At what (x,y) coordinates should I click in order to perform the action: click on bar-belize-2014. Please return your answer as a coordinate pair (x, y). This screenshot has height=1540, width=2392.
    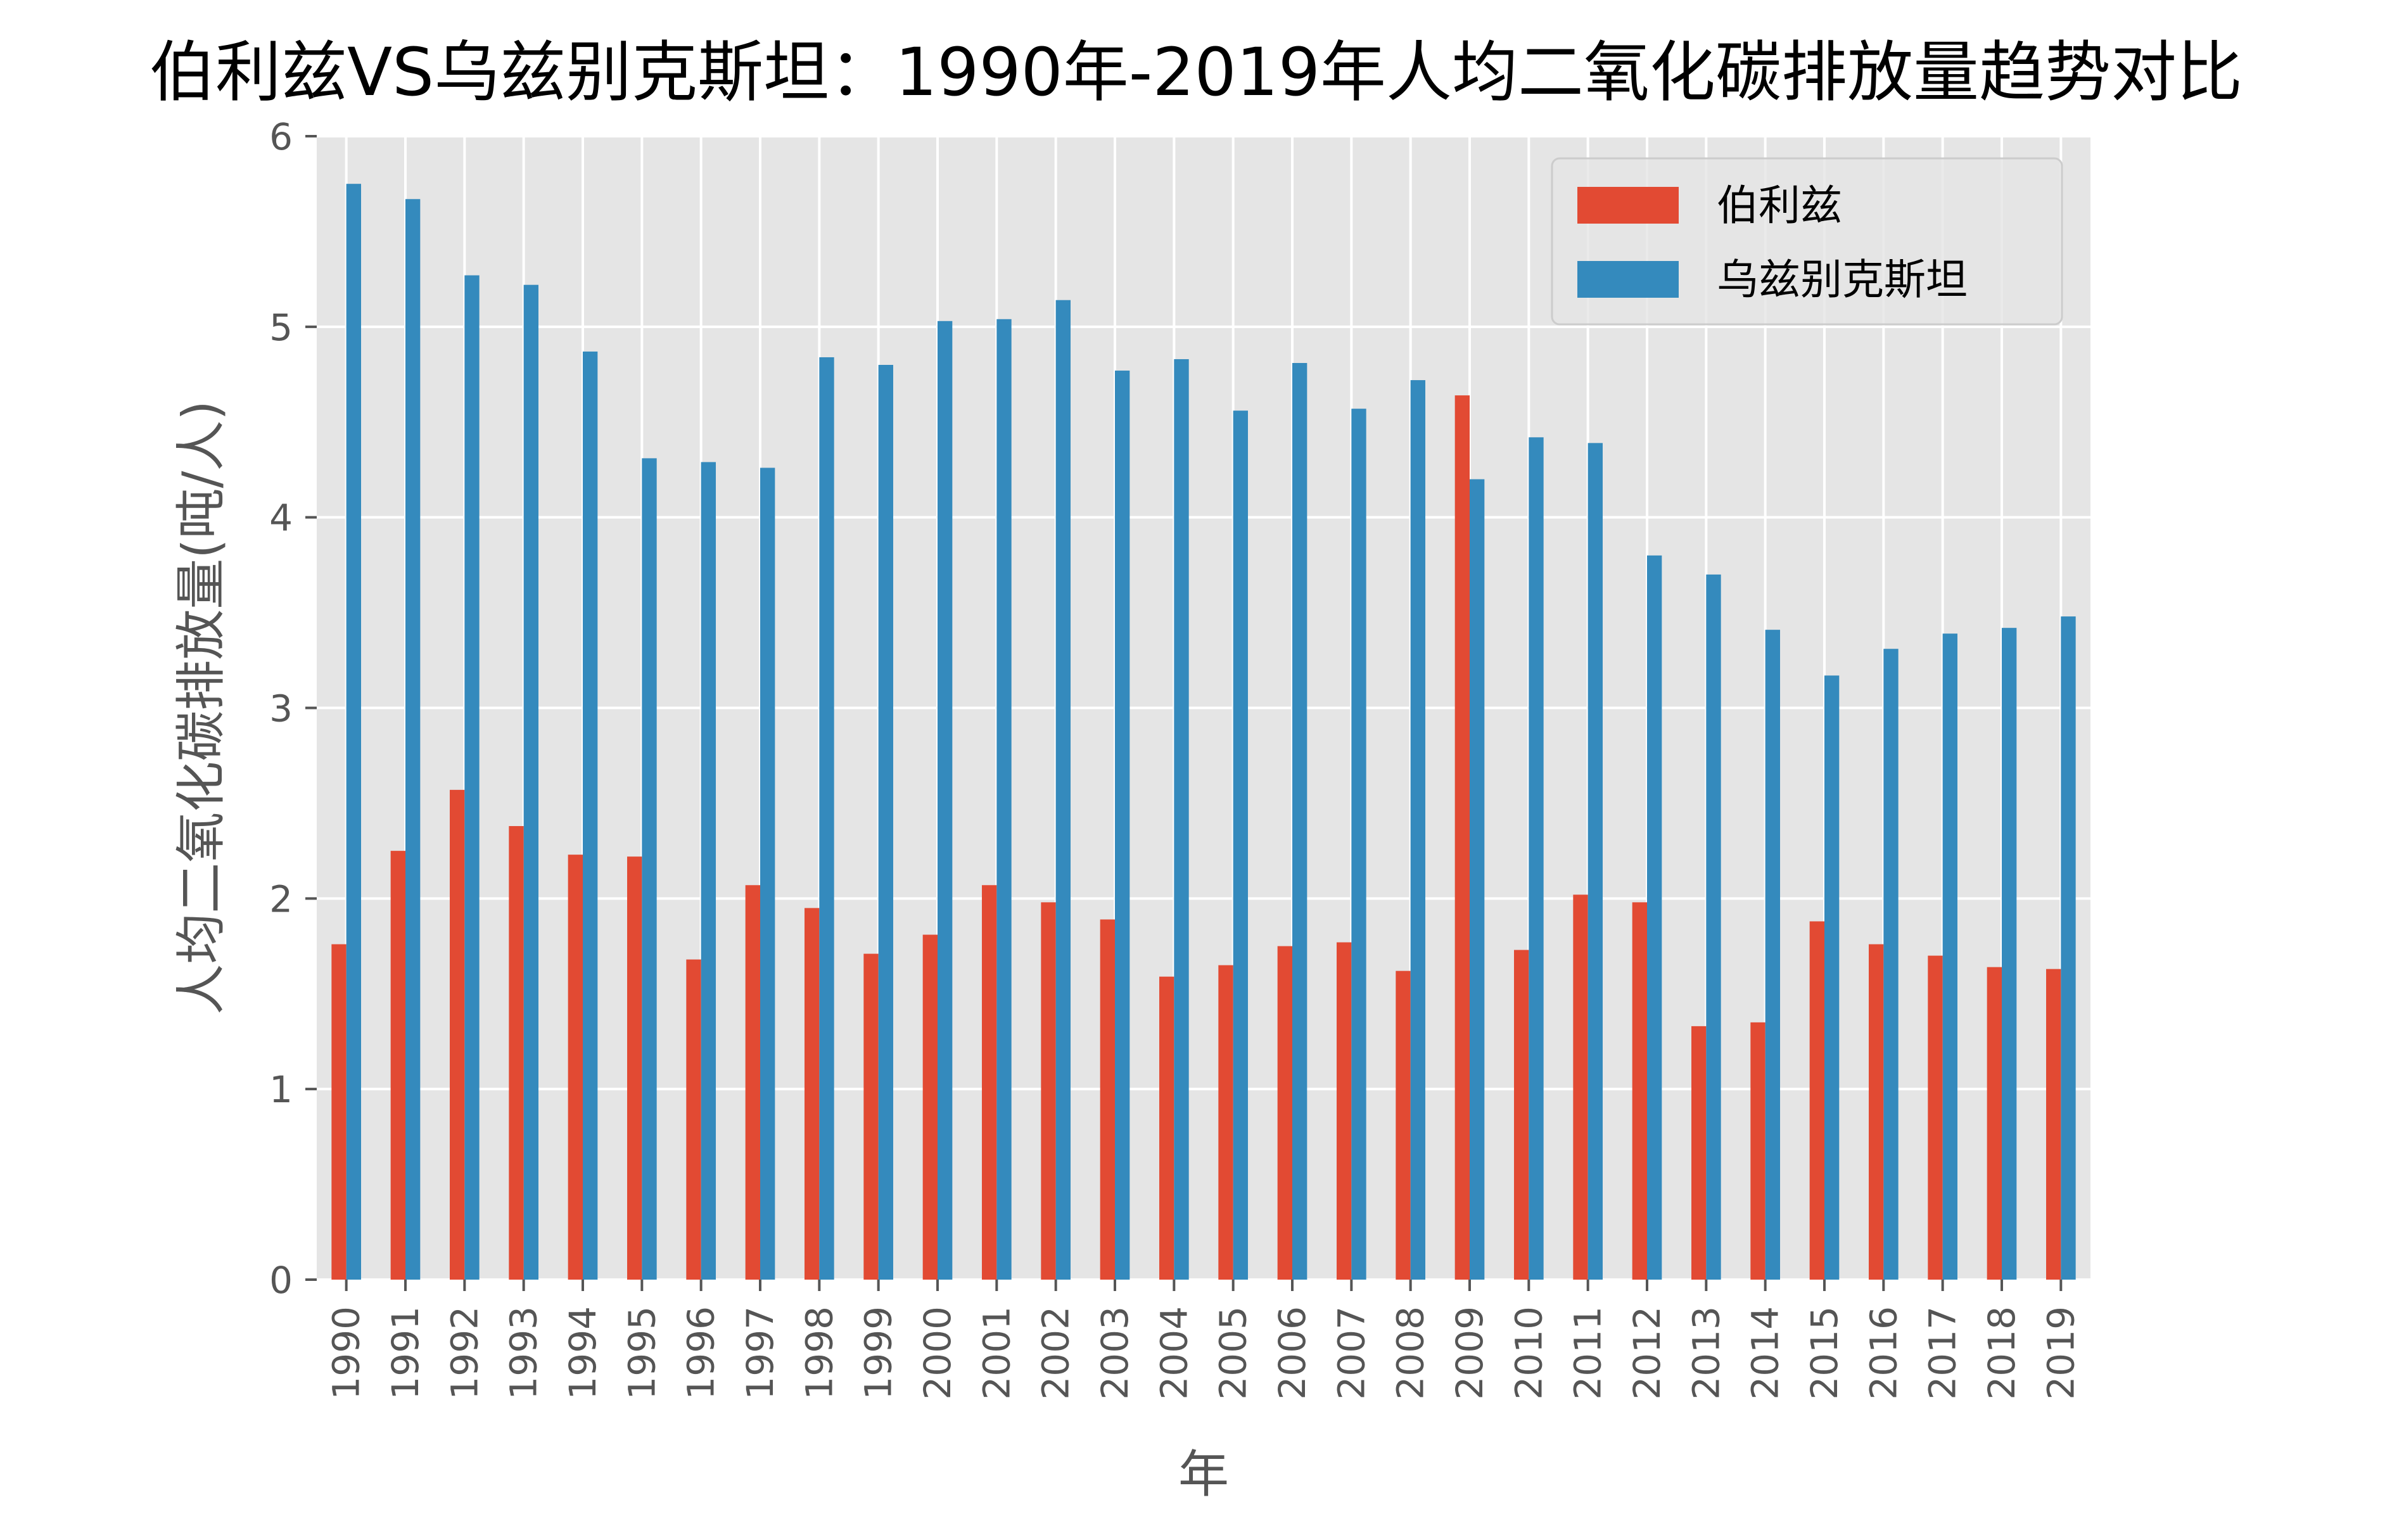
    Looking at the image, I should click on (1758, 1151).